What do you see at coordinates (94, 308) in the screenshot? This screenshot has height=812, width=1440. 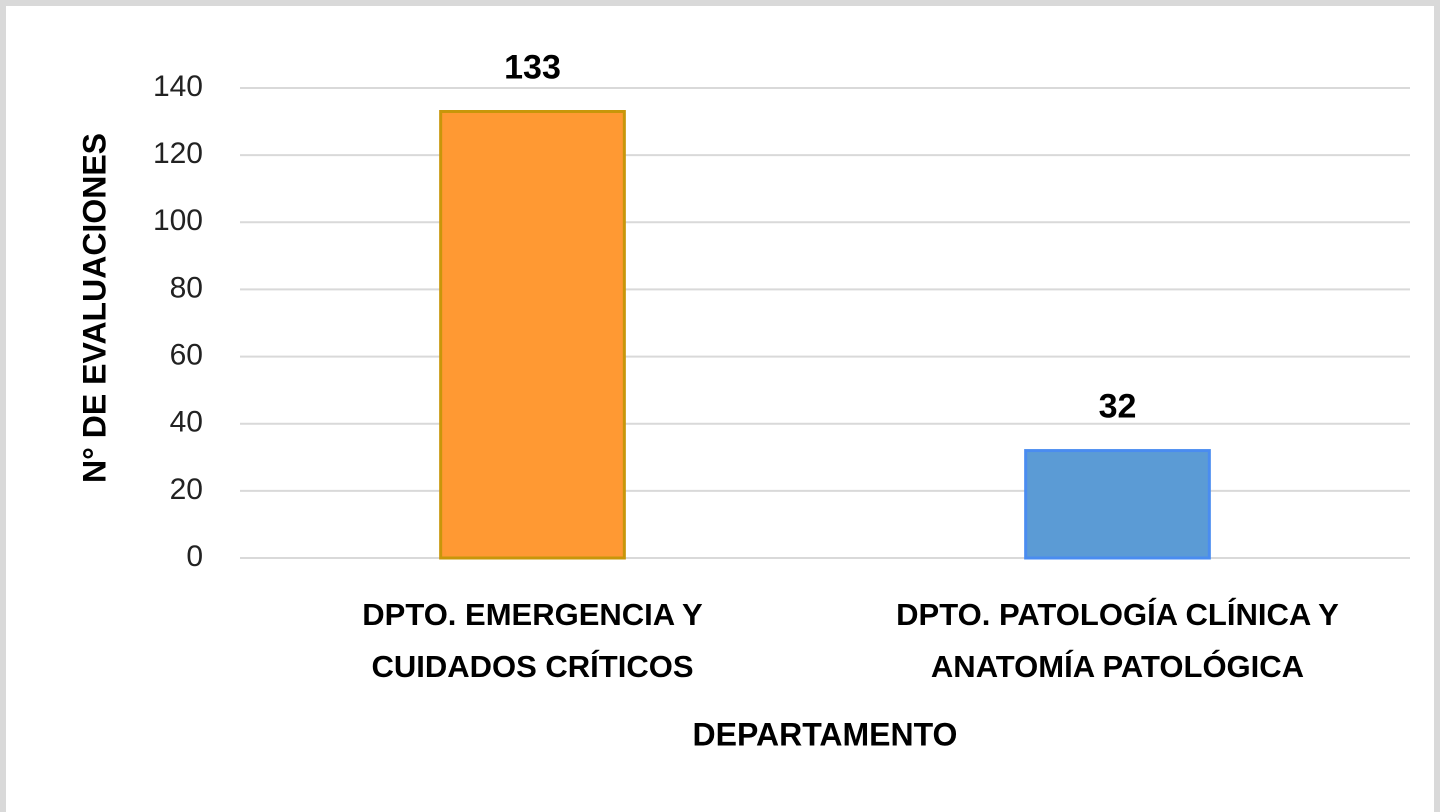 I see `y-axis-title: N° DE EVALUACIONES` at bounding box center [94, 308].